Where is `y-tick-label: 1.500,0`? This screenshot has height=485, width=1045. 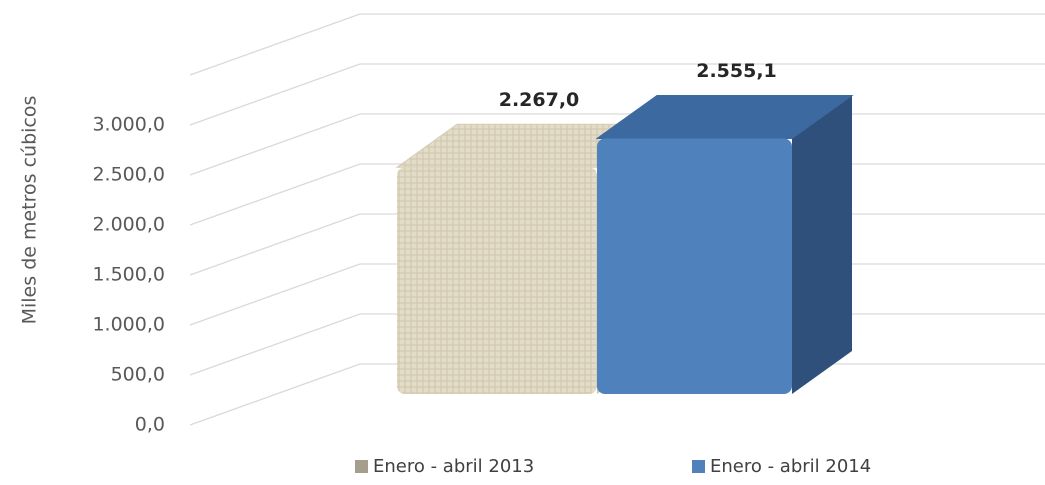
y-tick-label: 1.500,0 is located at coordinates (128, 275).